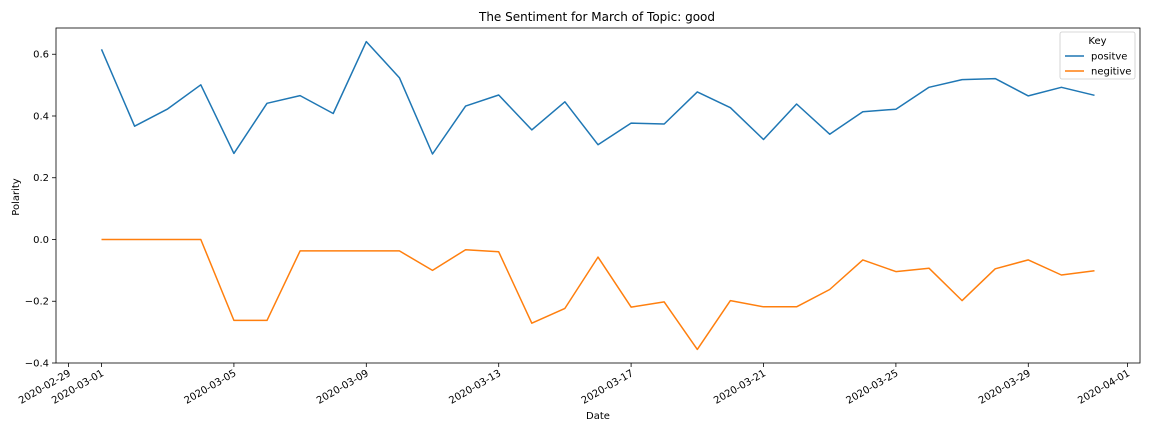  I want to click on x-tick-label: 2020-03-13, so click(475, 387).